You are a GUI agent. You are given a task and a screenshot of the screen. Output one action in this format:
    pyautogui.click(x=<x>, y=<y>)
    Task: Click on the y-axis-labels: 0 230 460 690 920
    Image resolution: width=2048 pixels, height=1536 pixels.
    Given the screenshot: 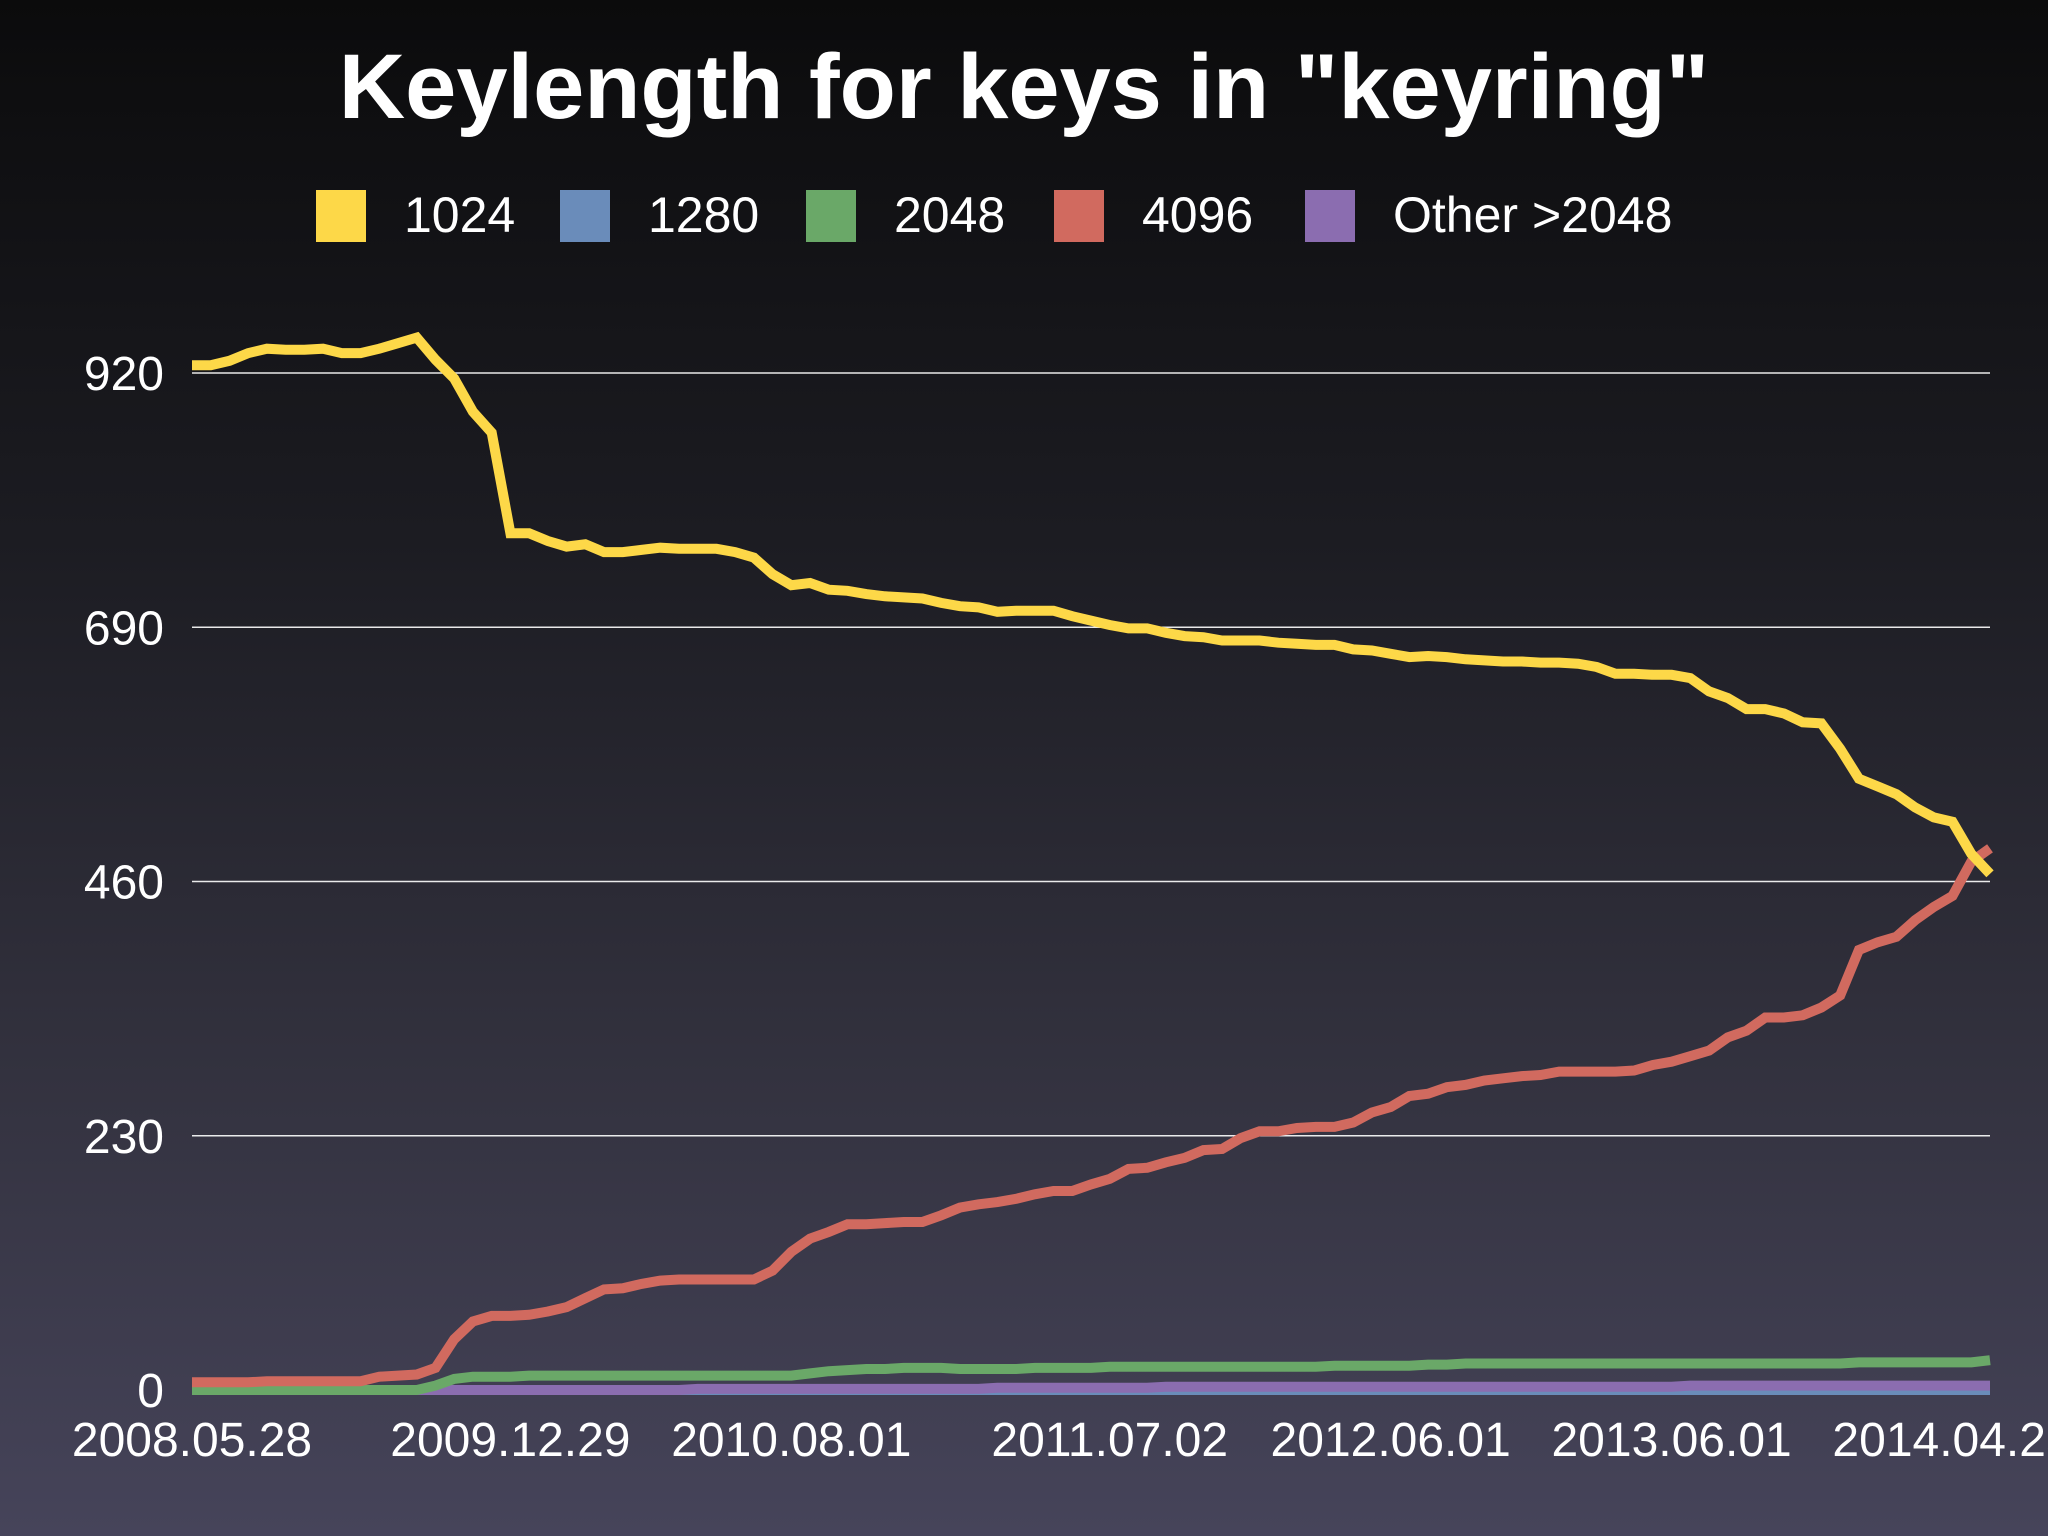 What is the action you would take?
    pyautogui.click(x=124, y=883)
    